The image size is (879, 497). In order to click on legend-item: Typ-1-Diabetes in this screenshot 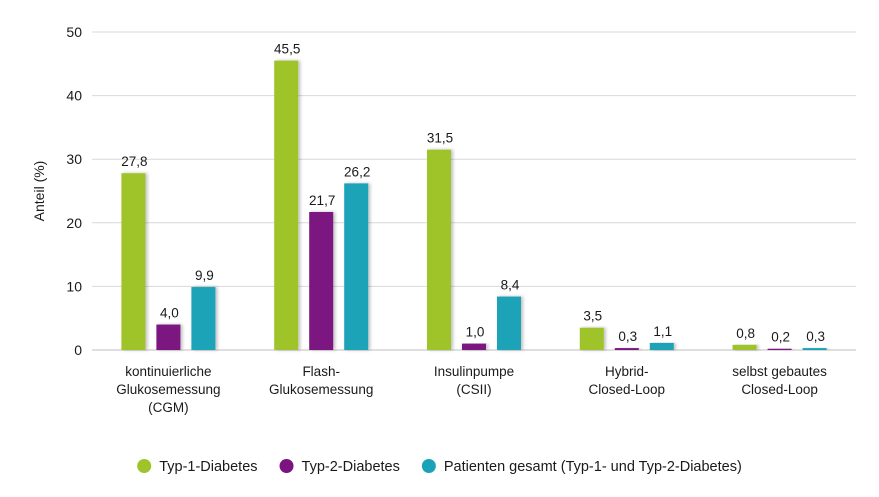, I will do `click(197, 467)`.